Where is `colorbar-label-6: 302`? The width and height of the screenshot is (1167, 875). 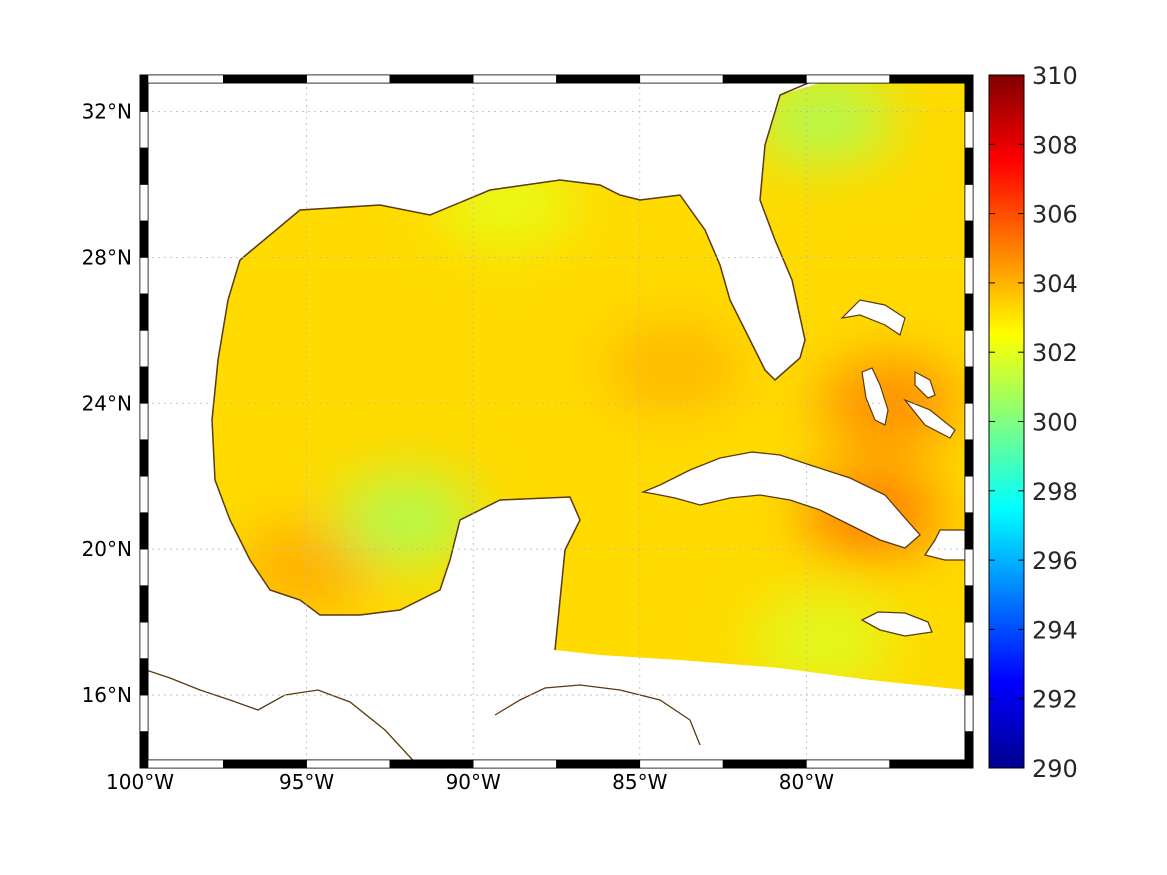 colorbar-label-6: 302 is located at coordinates (1055, 353).